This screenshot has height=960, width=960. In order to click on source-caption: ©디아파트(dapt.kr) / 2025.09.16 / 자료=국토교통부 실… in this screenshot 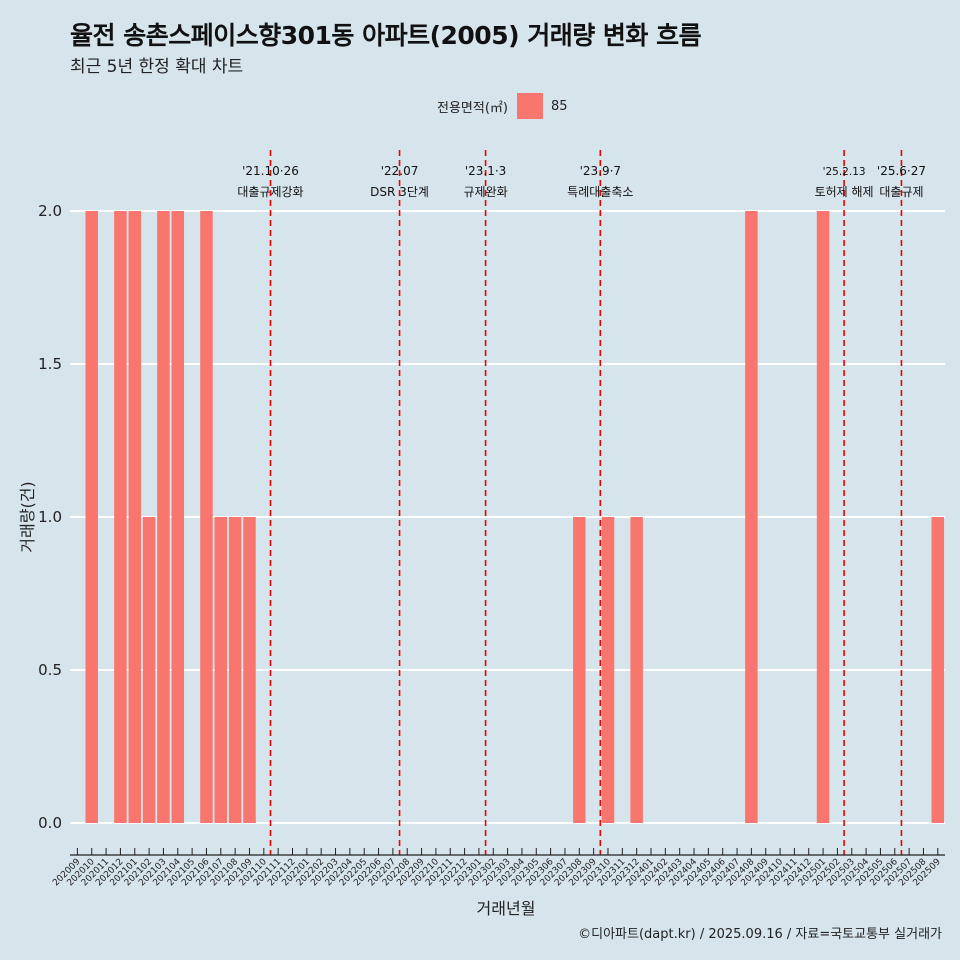, I will do `click(760, 934)`.